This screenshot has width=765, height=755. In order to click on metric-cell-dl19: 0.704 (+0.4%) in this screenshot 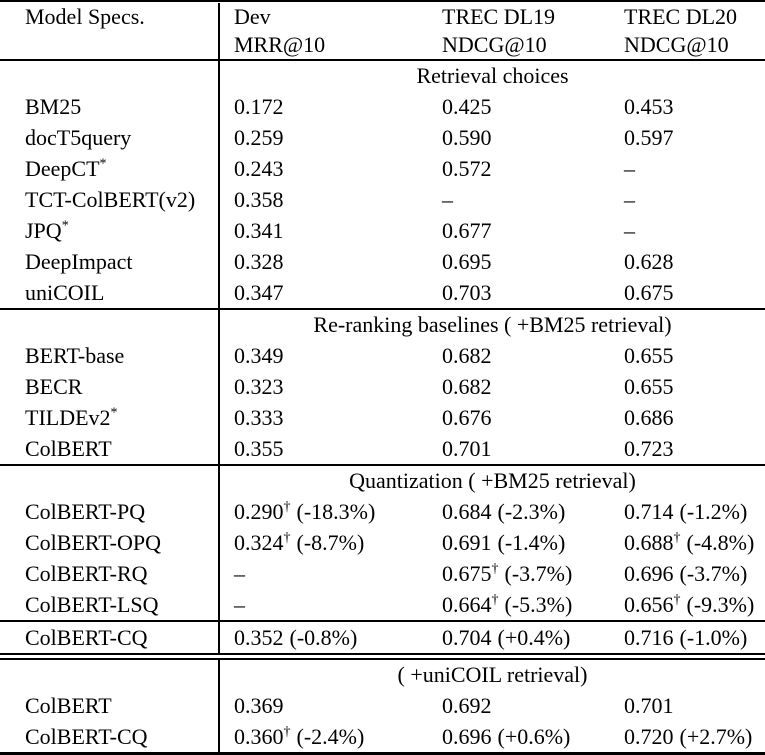, I will do `click(517, 637)`.